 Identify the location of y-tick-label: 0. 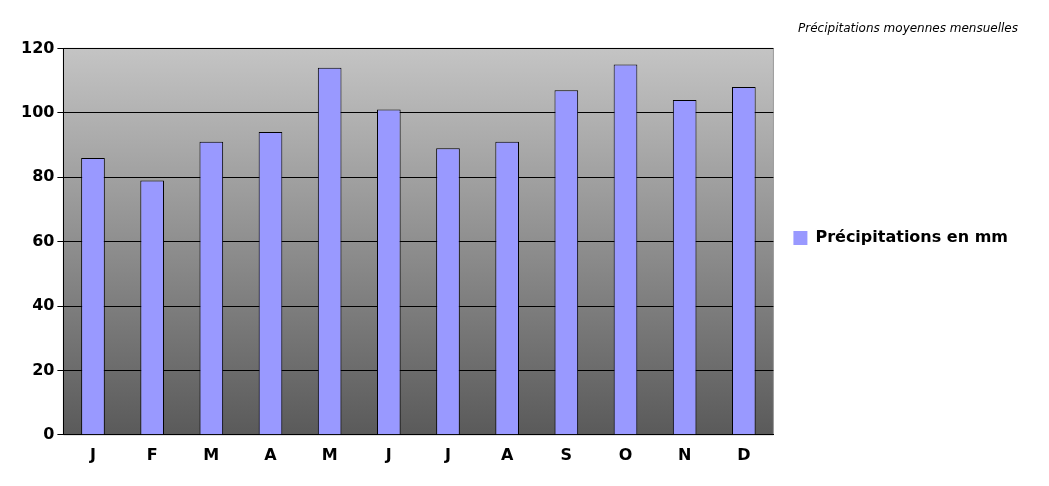
(49, 433).